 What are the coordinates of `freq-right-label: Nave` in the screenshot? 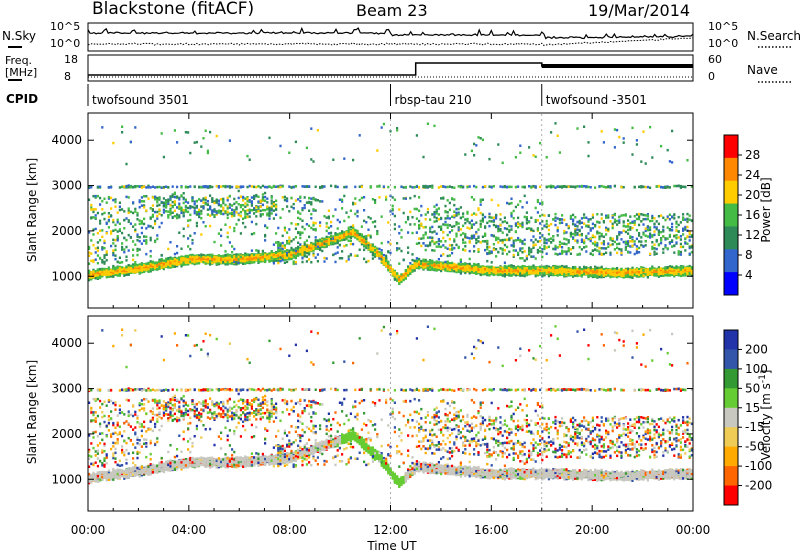 It's located at (762, 70).